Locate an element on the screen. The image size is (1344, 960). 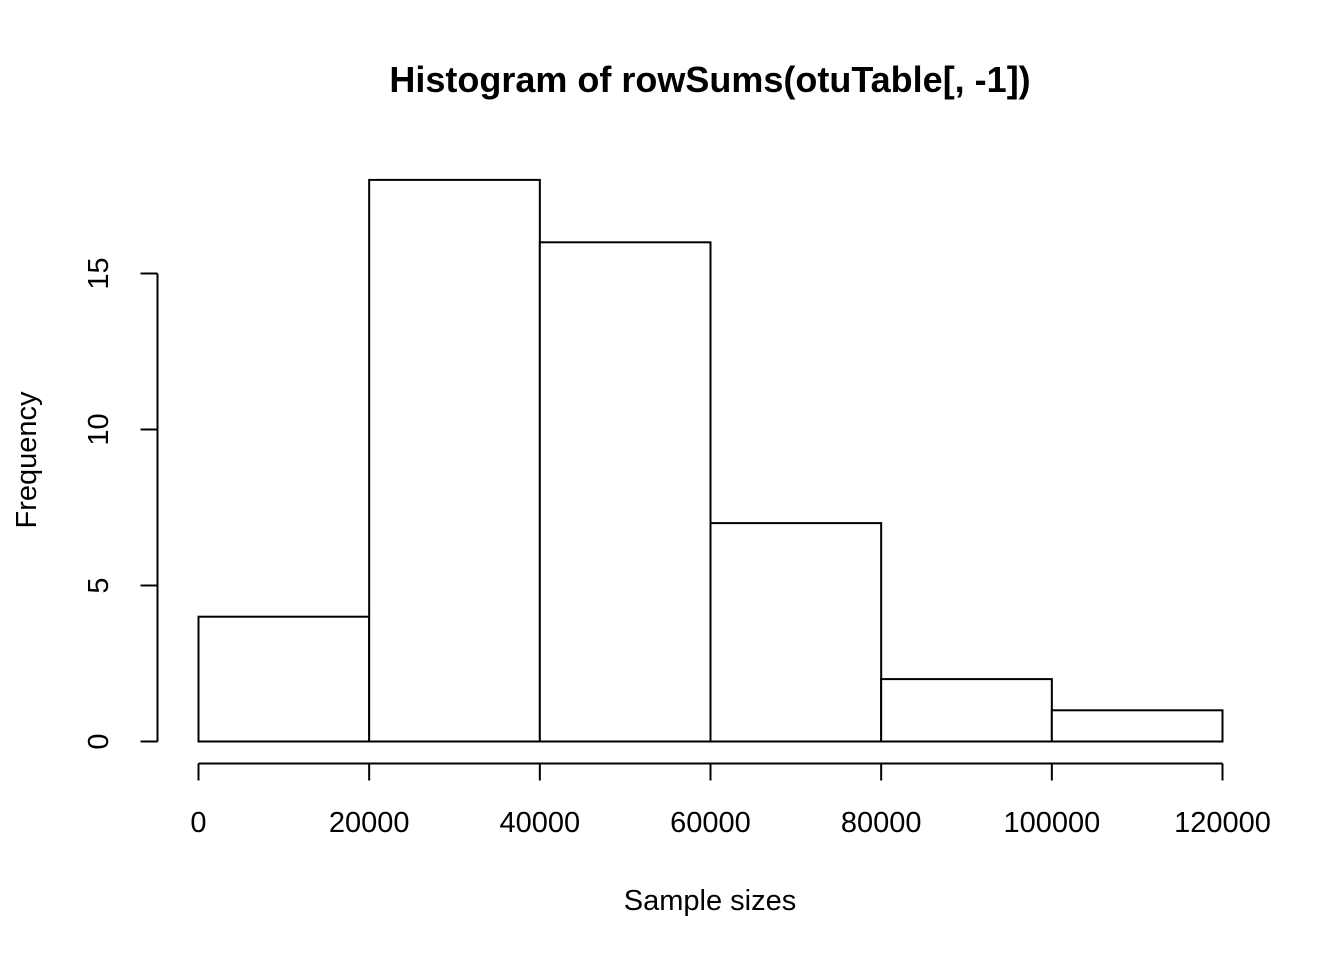
x-axis: 0 20000 40000 60000 80000 100000 120000 is located at coordinates (730, 800).